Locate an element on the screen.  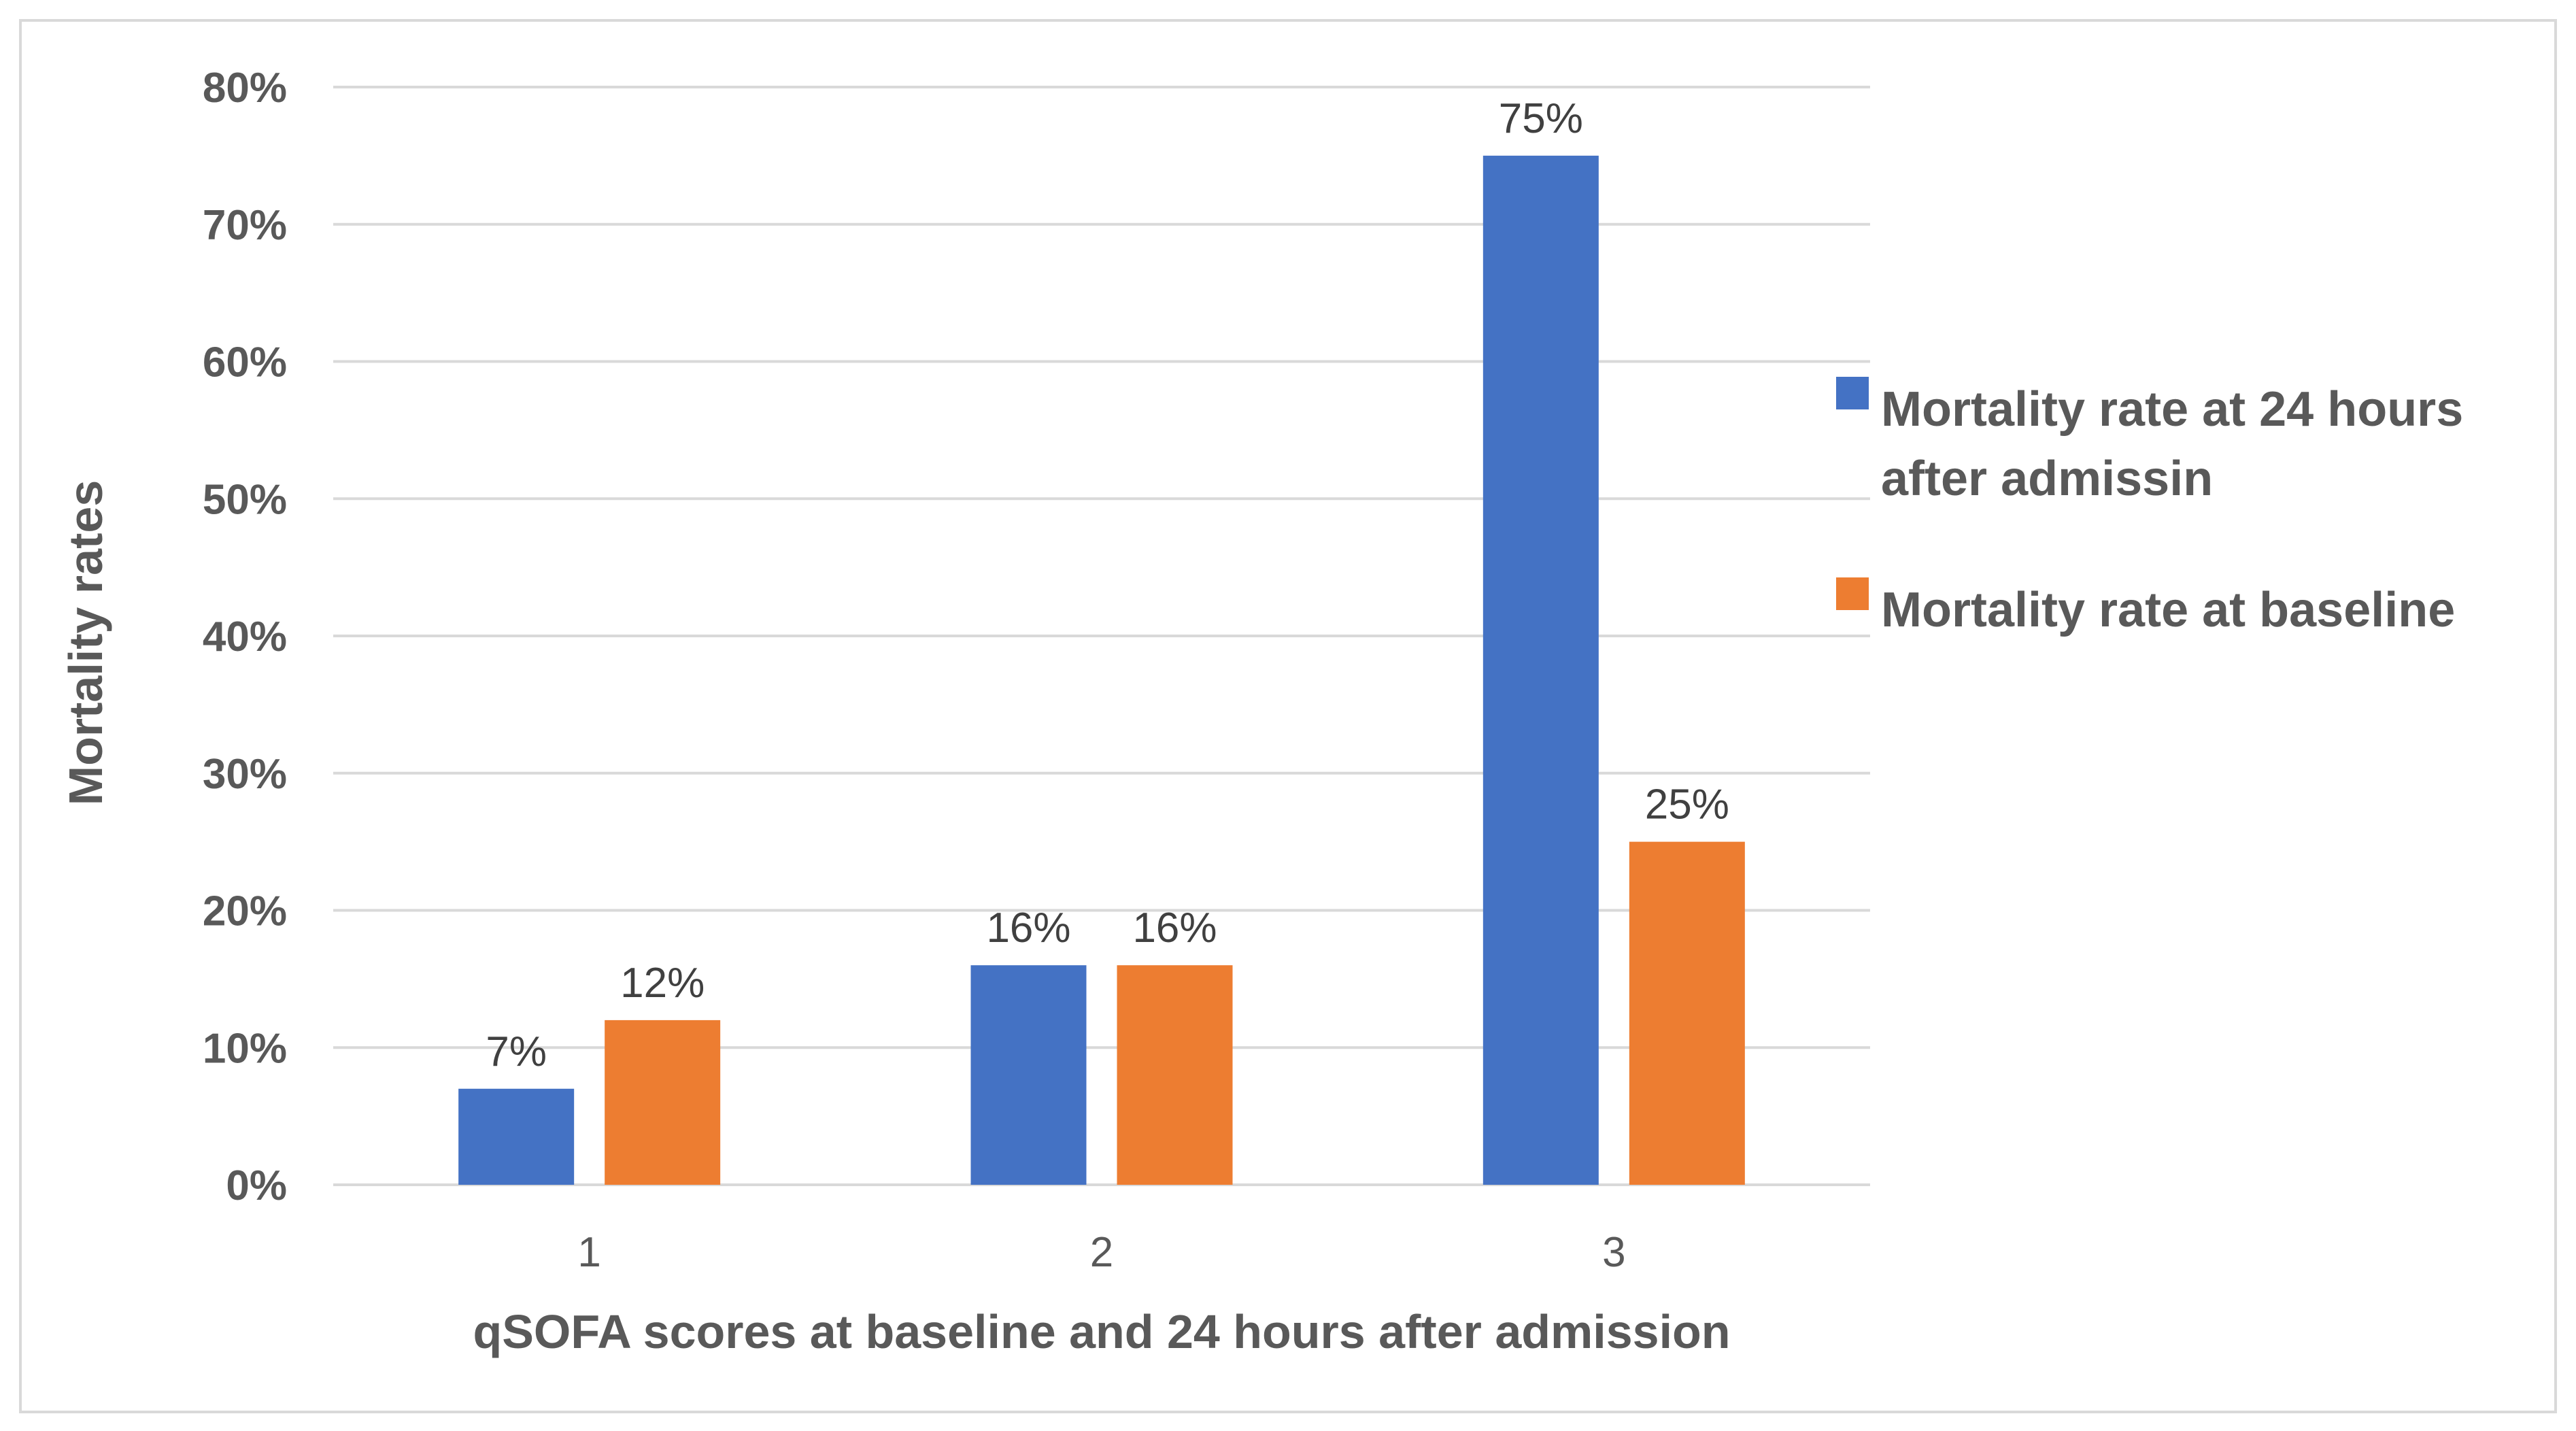
data-label: 75% is located at coordinates (1541, 118).